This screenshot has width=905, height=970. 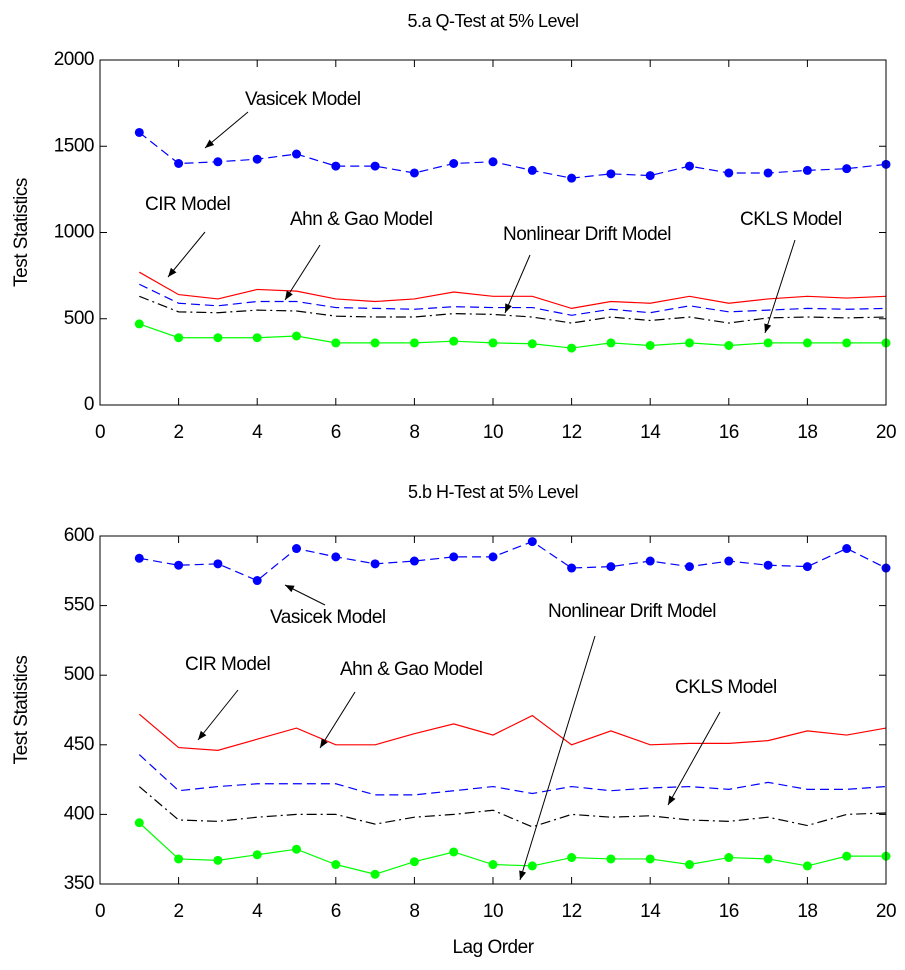 What do you see at coordinates (257, 432) in the screenshot?
I see `x-tick-label: 4` at bounding box center [257, 432].